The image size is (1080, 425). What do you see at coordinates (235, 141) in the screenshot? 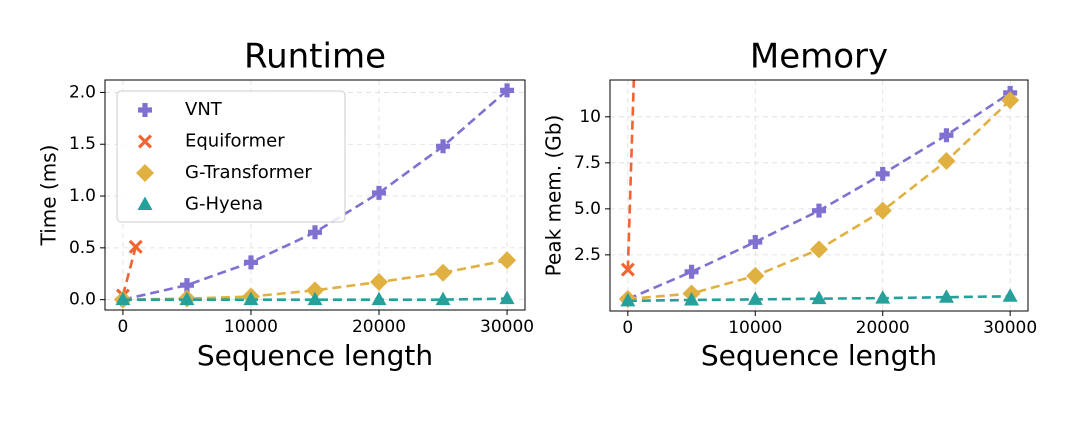
I see `legend-label: Equiformer` at bounding box center [235, 141].